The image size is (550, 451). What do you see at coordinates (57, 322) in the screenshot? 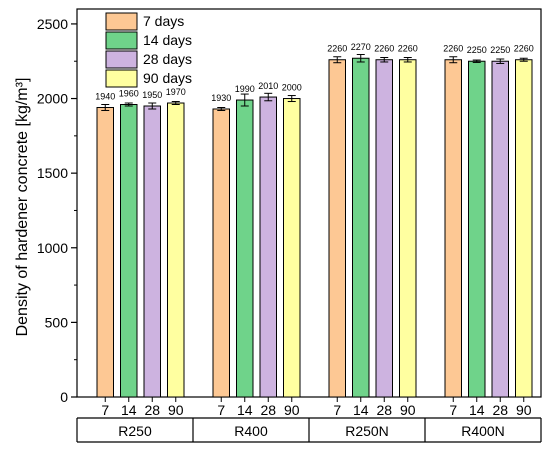
I see `y-tick-label: 500` at bounding box center [57, 322].